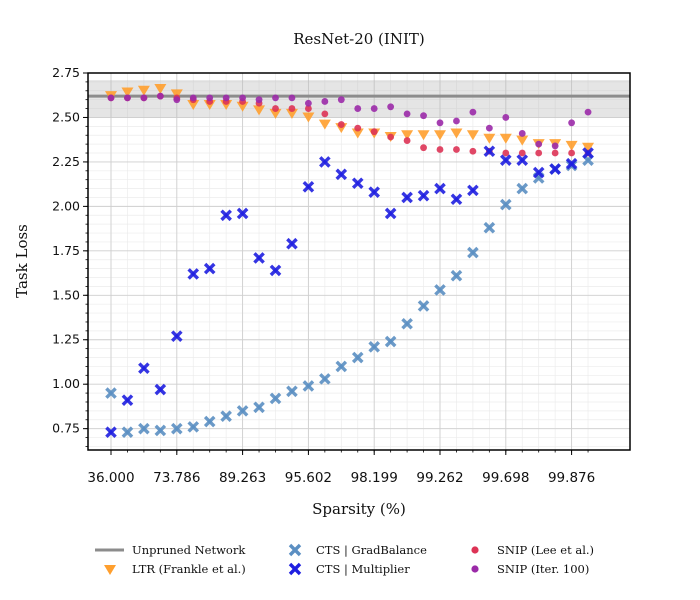 The image size is (700, 600). What do you see at coordinates (189, 550) in the screenshot?
I see `legend-unpruned-network-label: Unpruned Network` at bounding box center [189, 550].